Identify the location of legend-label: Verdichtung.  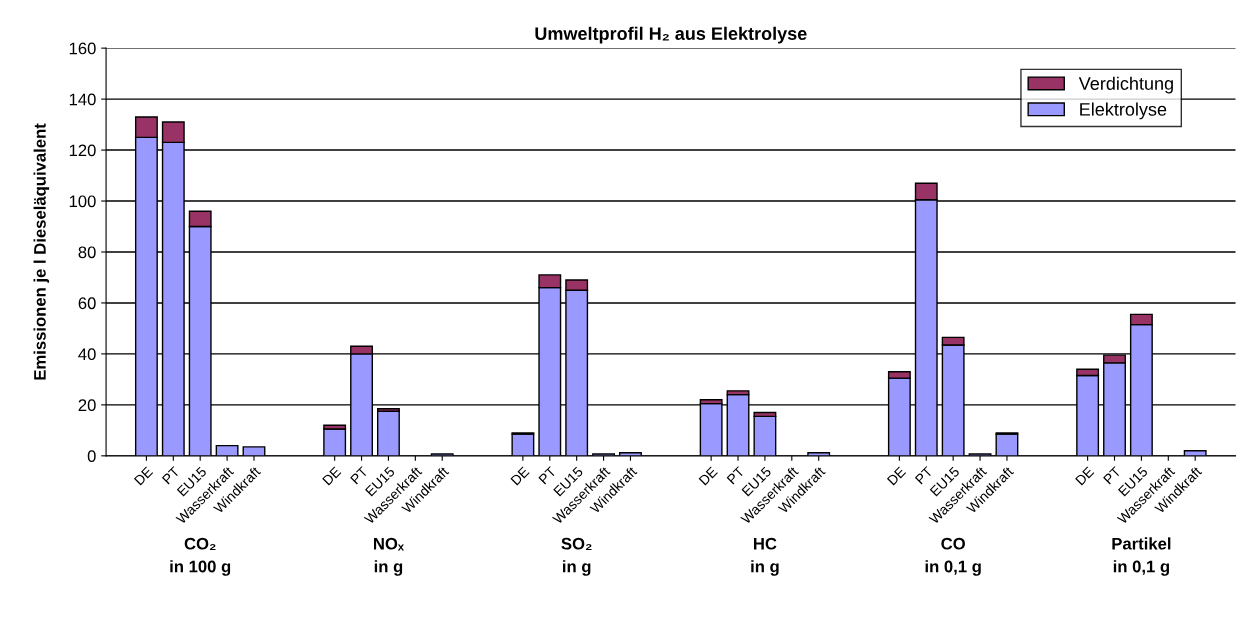
(1125, 85).